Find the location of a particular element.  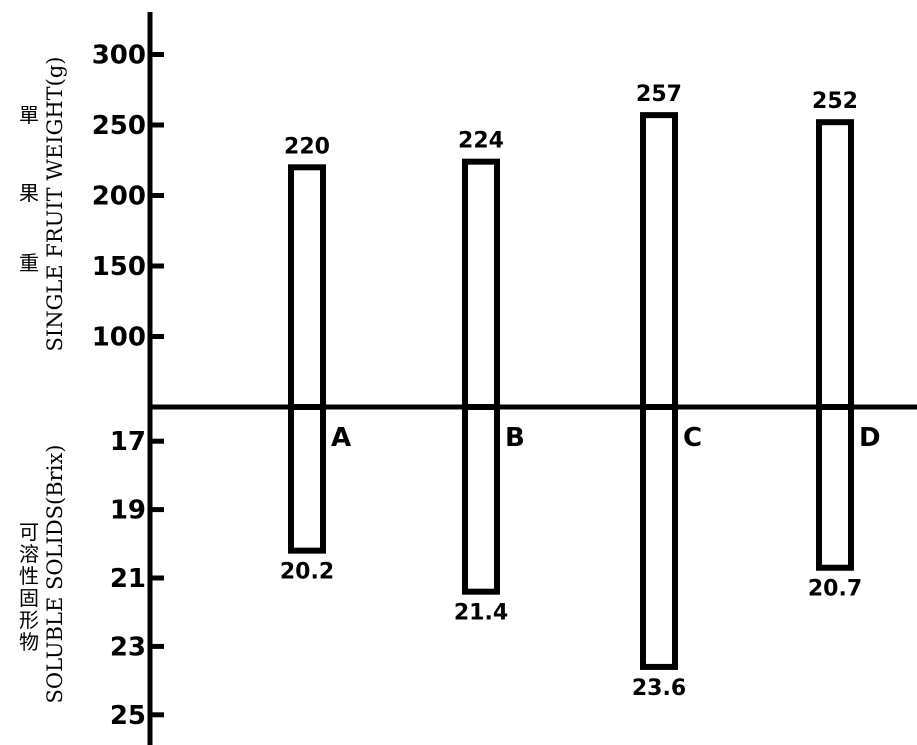

top-tick-label: 150 is located at coordinates (119, 267).